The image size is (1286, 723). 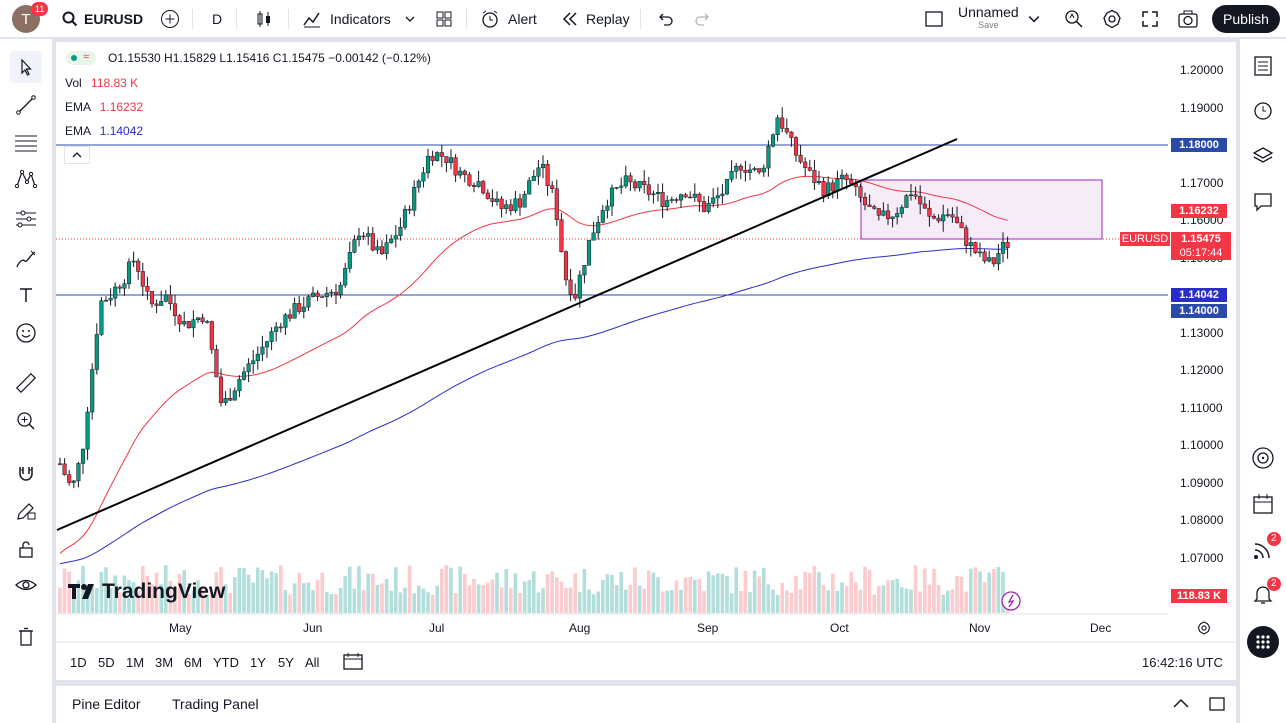 I want to click on range-button-3m: 3M, so click(x=164, y=662).